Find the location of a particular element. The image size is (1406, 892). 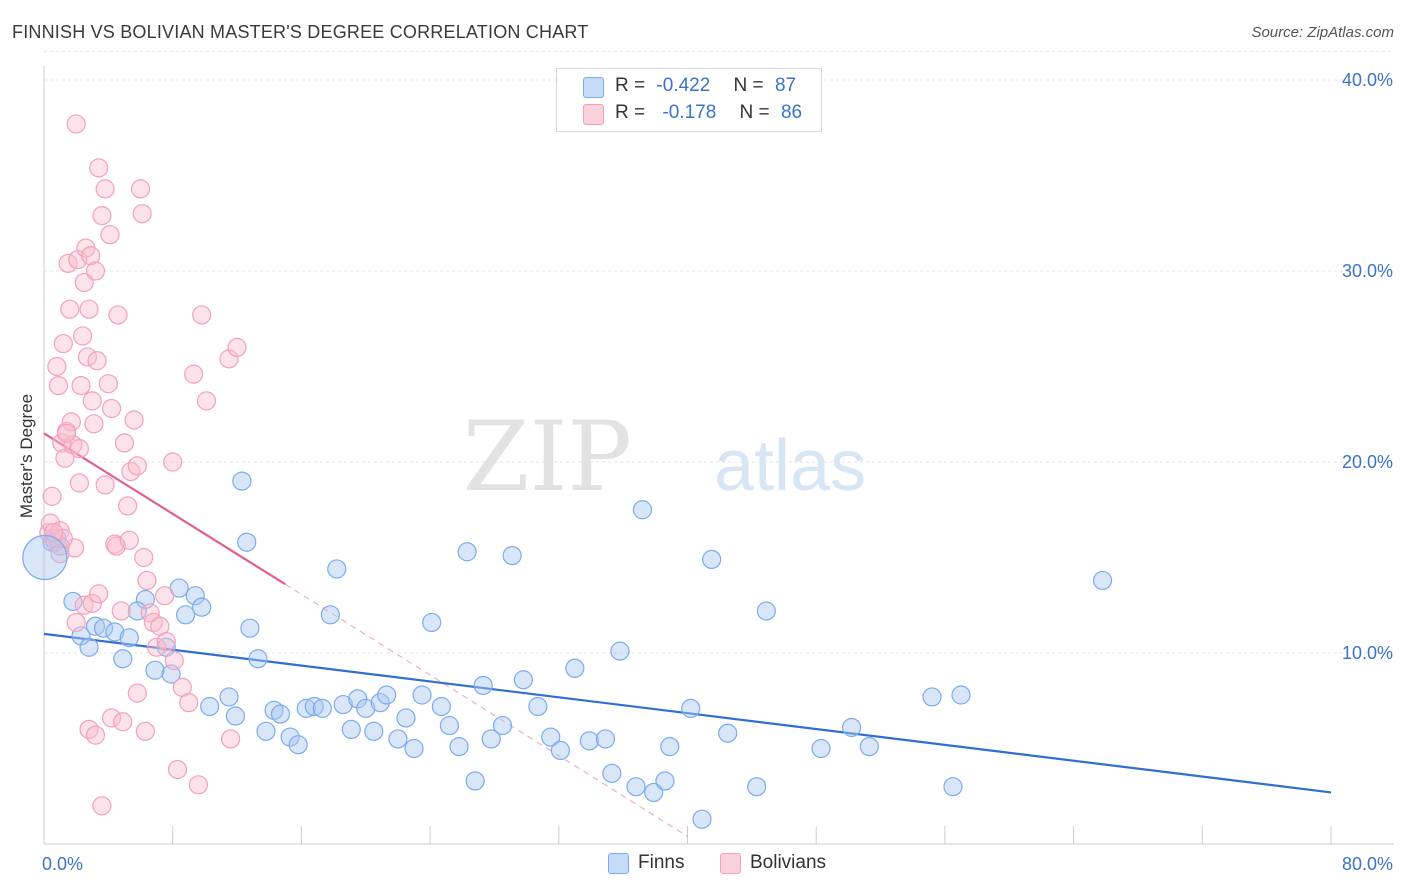

x-tick-label: 80.0% is located at coordinates (1367, 864).